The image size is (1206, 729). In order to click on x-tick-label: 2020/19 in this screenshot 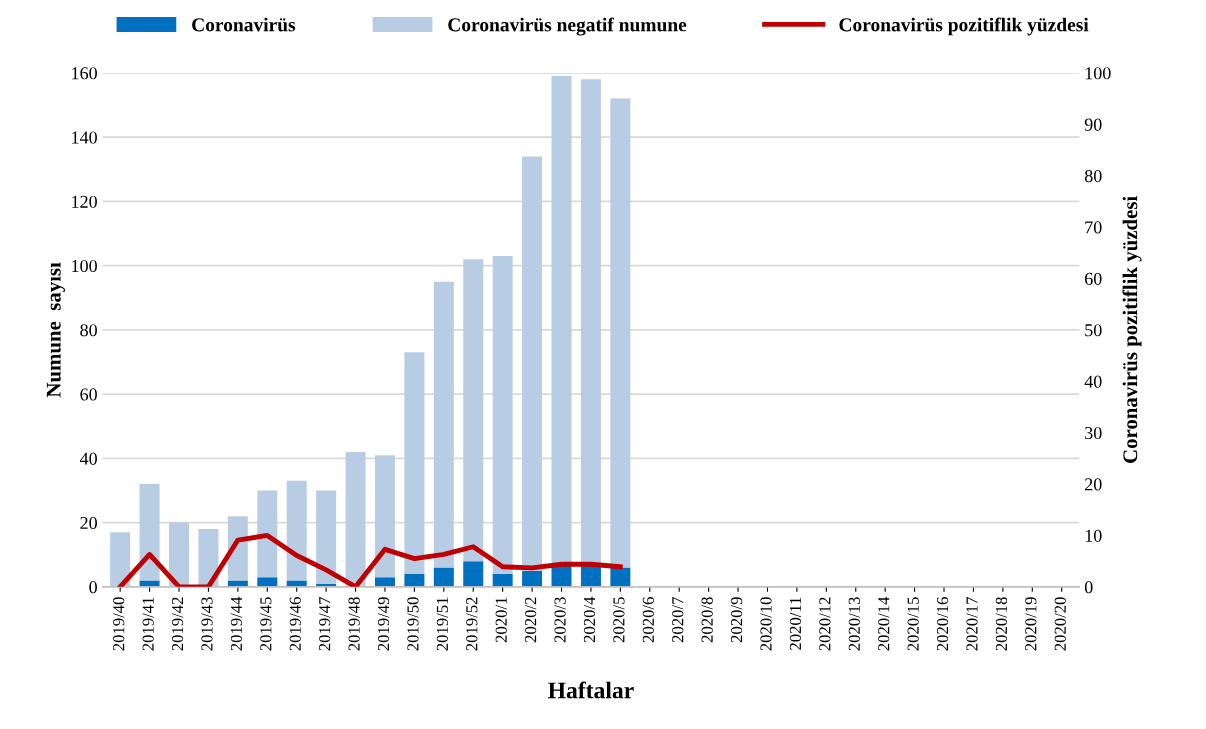, I will do `click(1031, 624)`.